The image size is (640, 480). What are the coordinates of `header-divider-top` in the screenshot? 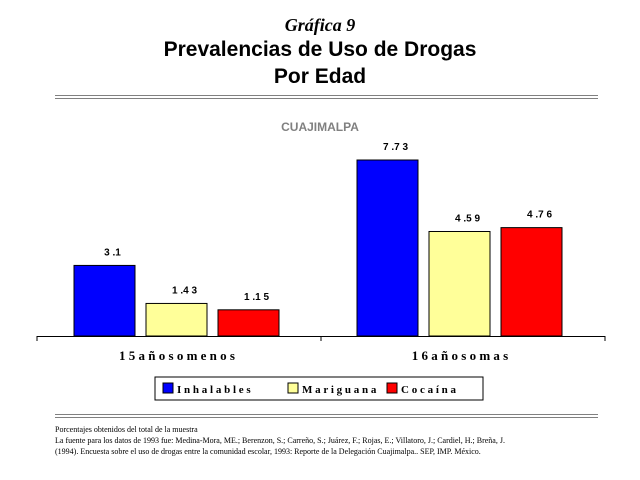 It's located at (326, 95).